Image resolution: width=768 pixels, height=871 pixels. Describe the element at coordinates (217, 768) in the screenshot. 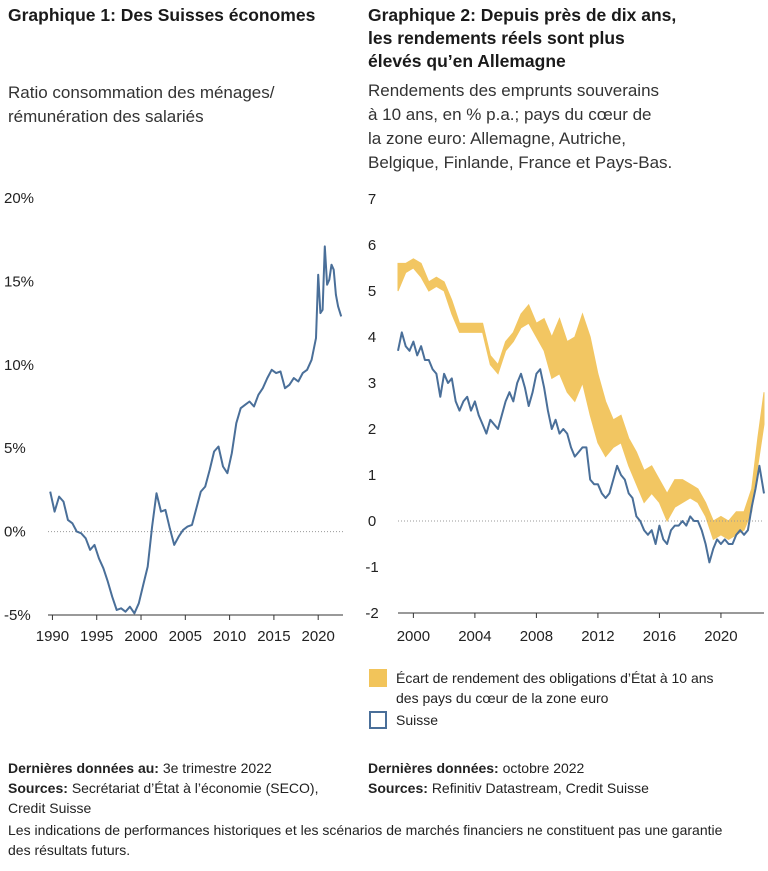

I see `footer-left-last-value: 3e trimestre 2022` at that location.